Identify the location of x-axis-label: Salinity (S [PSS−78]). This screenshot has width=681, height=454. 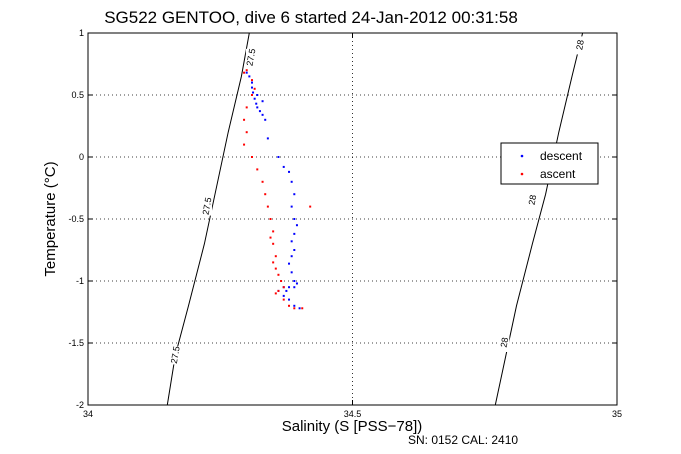
(352, 426).